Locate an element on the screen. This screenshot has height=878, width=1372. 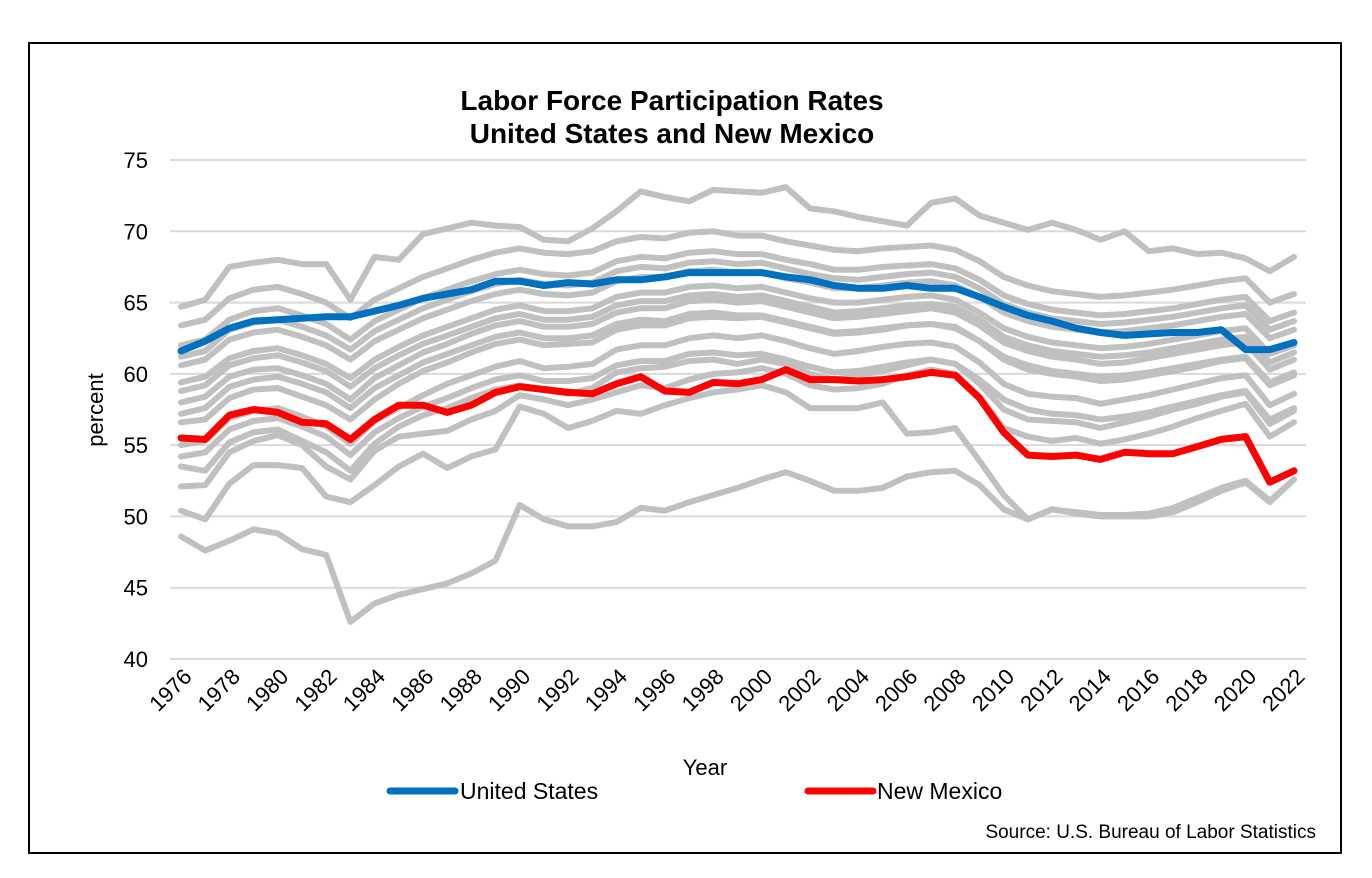
x-tick-label: 1994 is located at coordinates (606, 690).